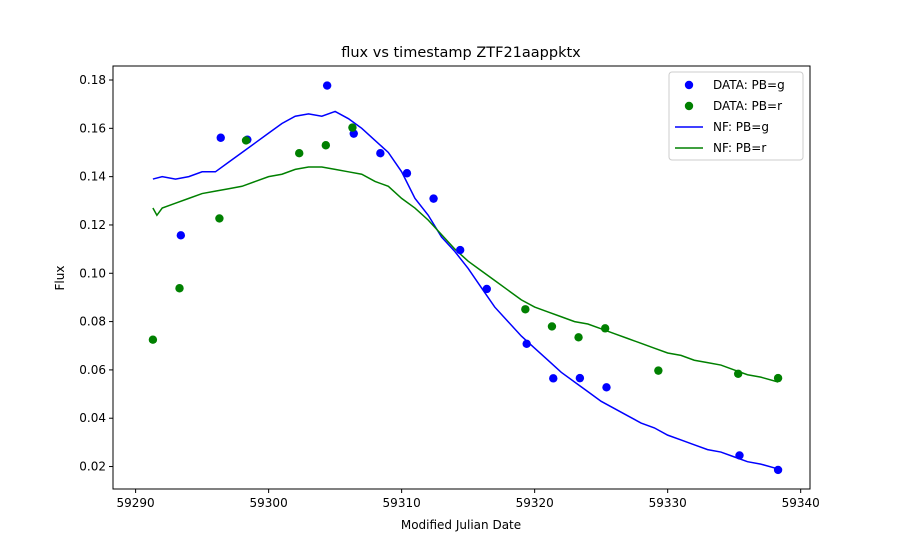  What do you see at coordinates (269, 503) in the screenshot?
I see `x-tick-label-1: 59300` at bounding box center [269, 503].